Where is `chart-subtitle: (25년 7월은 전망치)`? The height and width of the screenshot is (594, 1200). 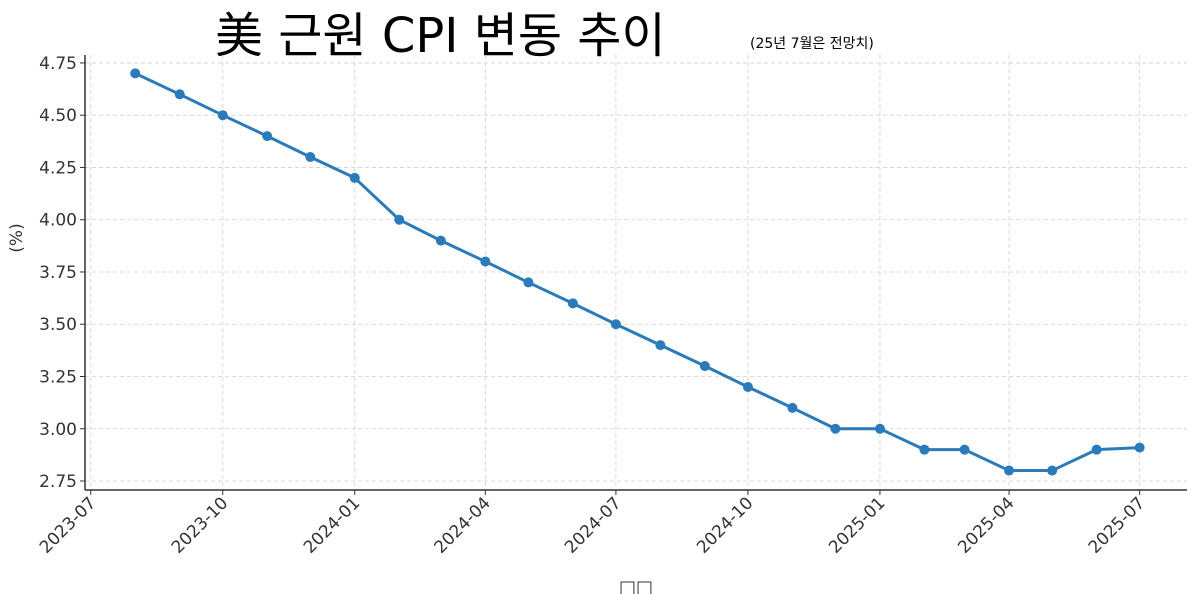 chart-subtitle: (25년 7월은 전망치) is located at coordinates (812, 44).